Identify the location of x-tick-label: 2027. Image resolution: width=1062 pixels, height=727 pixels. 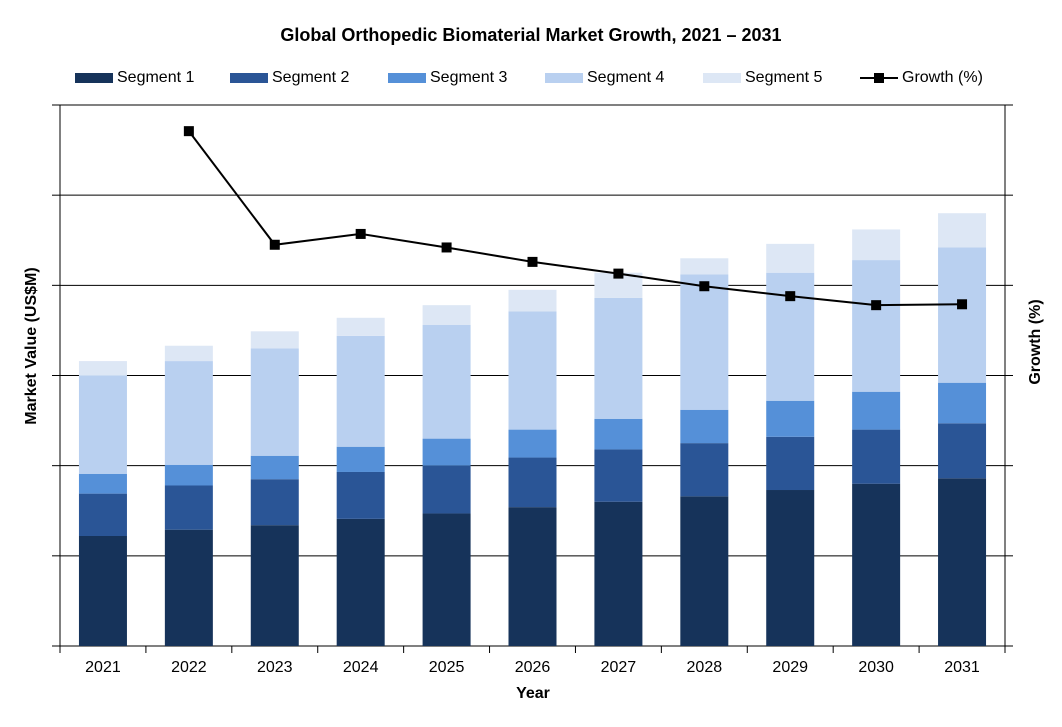
(619, 667).